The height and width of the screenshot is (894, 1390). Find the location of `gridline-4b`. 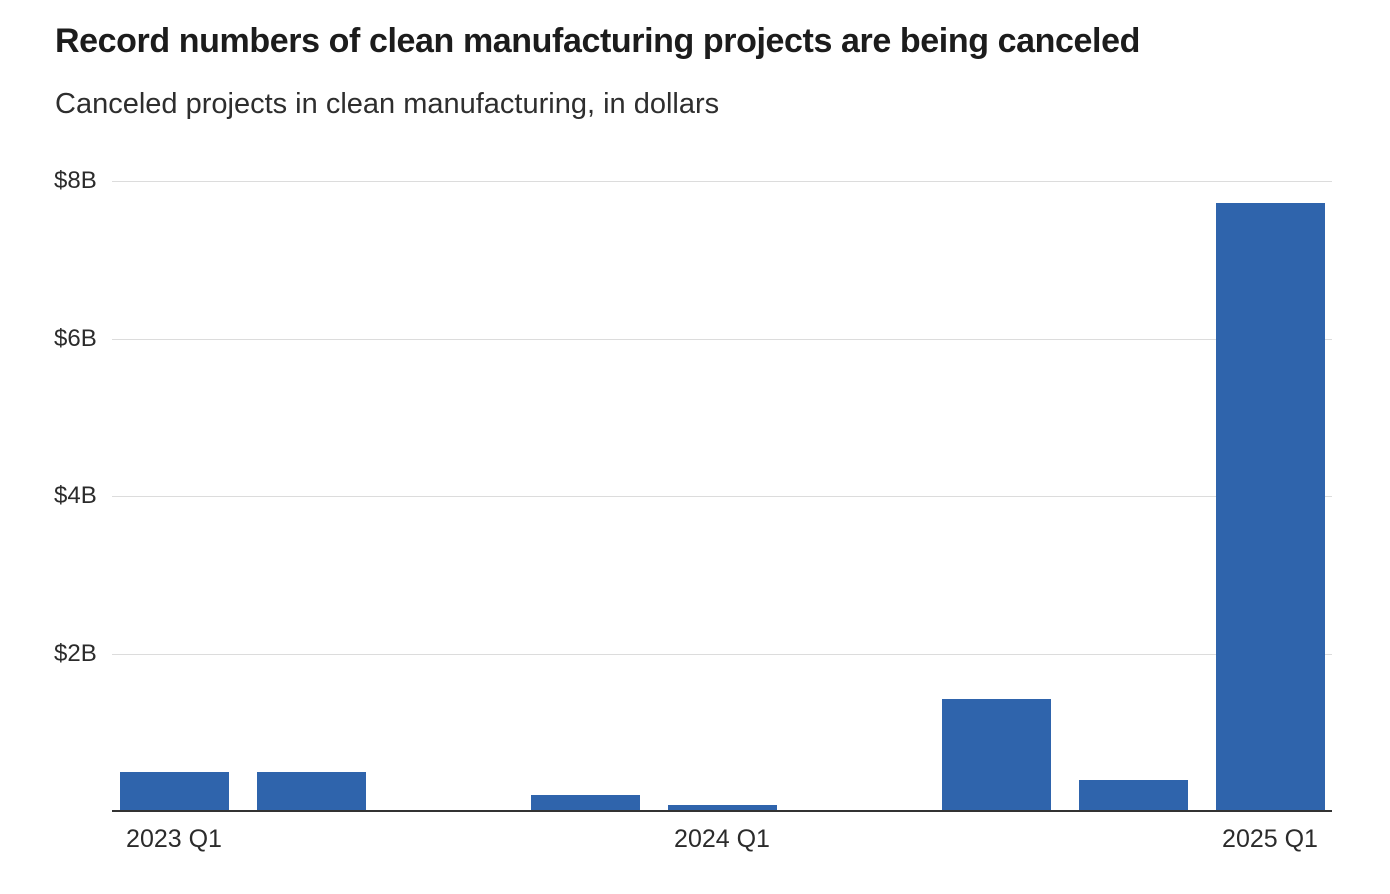

gridline-4b is located at coordinates (722, 496).